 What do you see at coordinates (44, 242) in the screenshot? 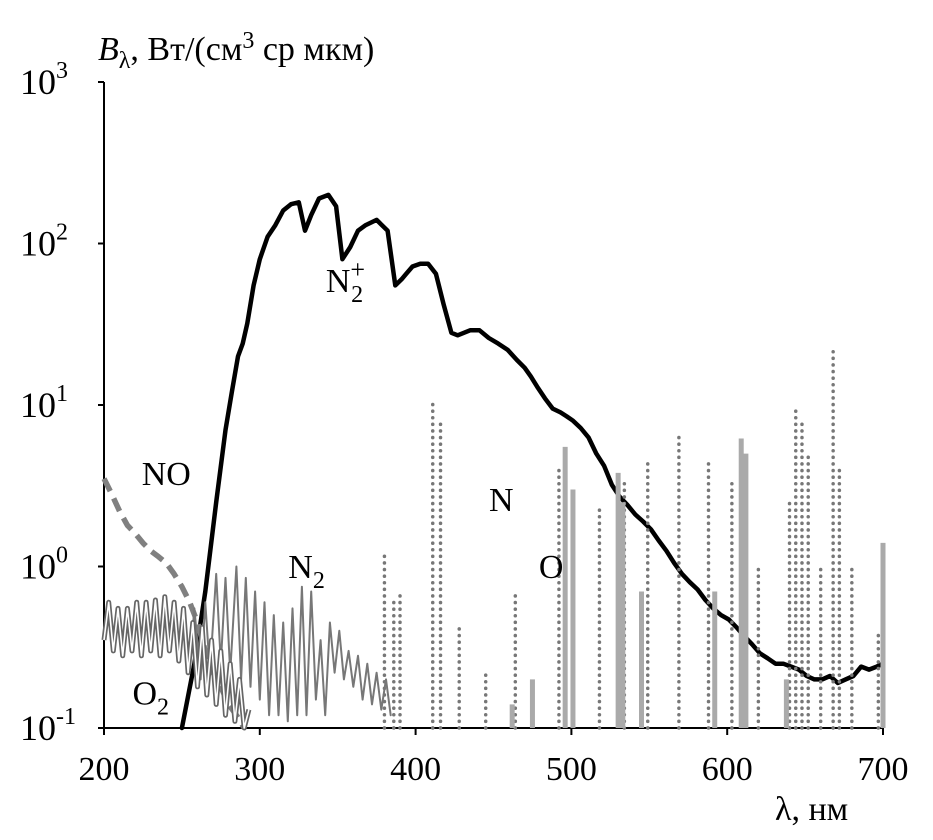
I see `y-tick-label: 10²` at bounding box center [44, 242].